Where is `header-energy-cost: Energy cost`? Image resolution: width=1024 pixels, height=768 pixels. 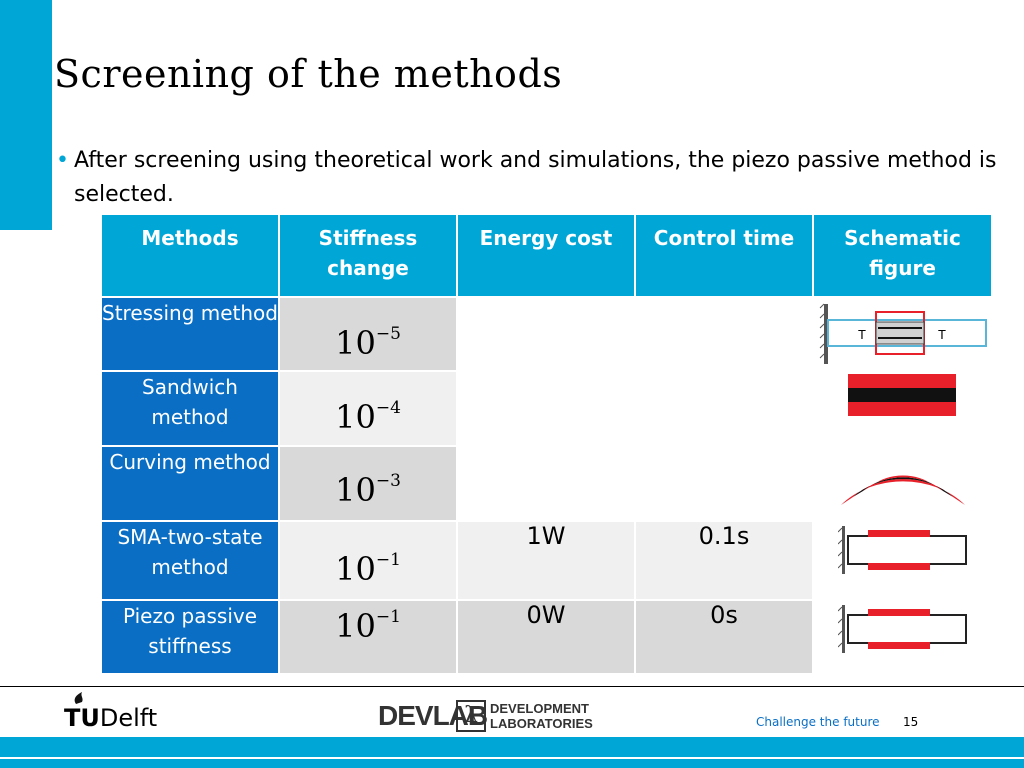
header-energy-cost: Energy cost is located at coordinates (546, 255).